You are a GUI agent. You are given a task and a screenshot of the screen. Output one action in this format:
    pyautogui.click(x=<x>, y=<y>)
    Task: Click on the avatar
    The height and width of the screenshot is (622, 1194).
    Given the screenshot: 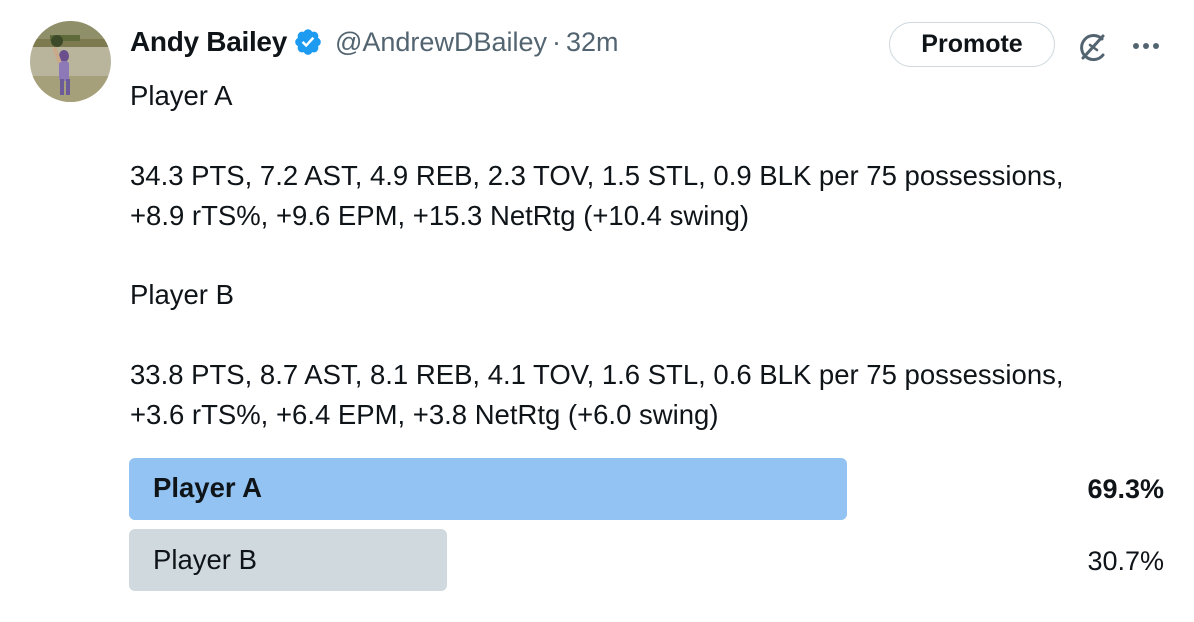 What is the action you would take?
    pyautogui.click(x=70, y=61)
    